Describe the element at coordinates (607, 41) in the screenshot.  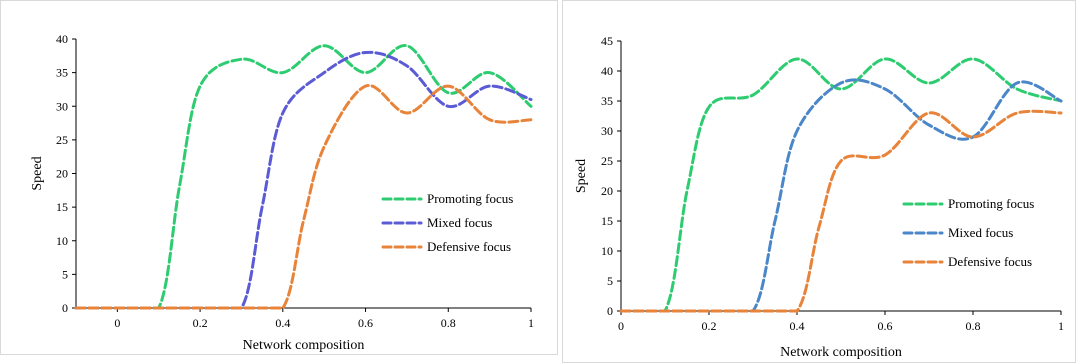
I see `y-tick-label: 45` at that location.